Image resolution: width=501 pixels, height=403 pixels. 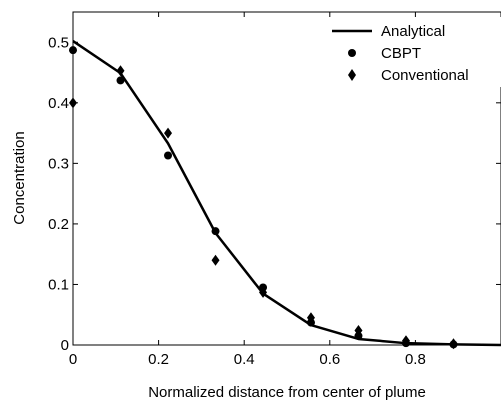 I want to click on x-tick-label: 0.2, so click(x=158, y=359).